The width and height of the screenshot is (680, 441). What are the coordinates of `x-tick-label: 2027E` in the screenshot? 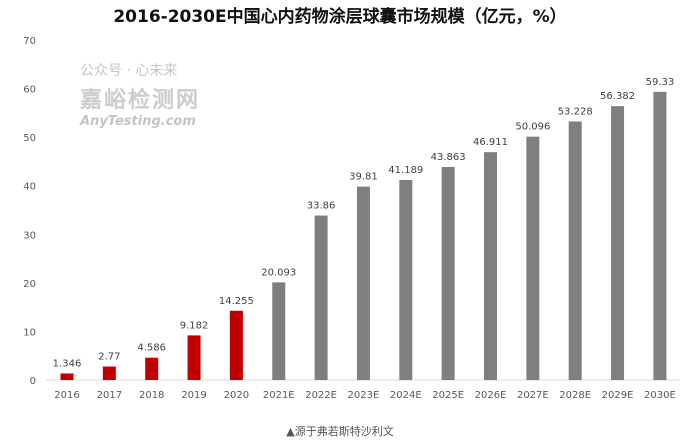 It's located at (533, 395).